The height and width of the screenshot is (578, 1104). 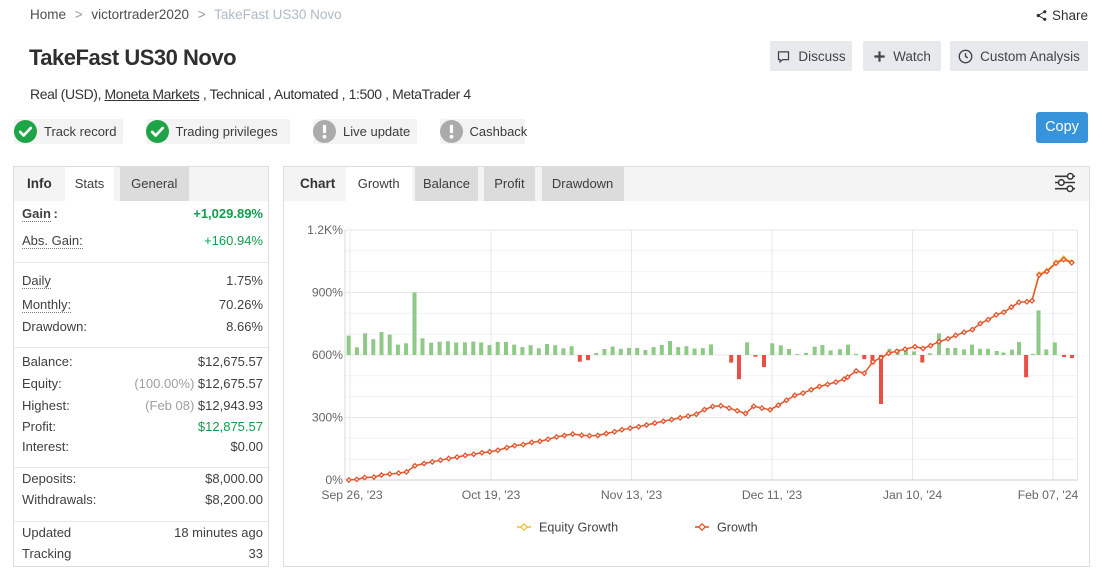 I want to click on svg-text: Oct 19, '23, so click(x=491, y=495).